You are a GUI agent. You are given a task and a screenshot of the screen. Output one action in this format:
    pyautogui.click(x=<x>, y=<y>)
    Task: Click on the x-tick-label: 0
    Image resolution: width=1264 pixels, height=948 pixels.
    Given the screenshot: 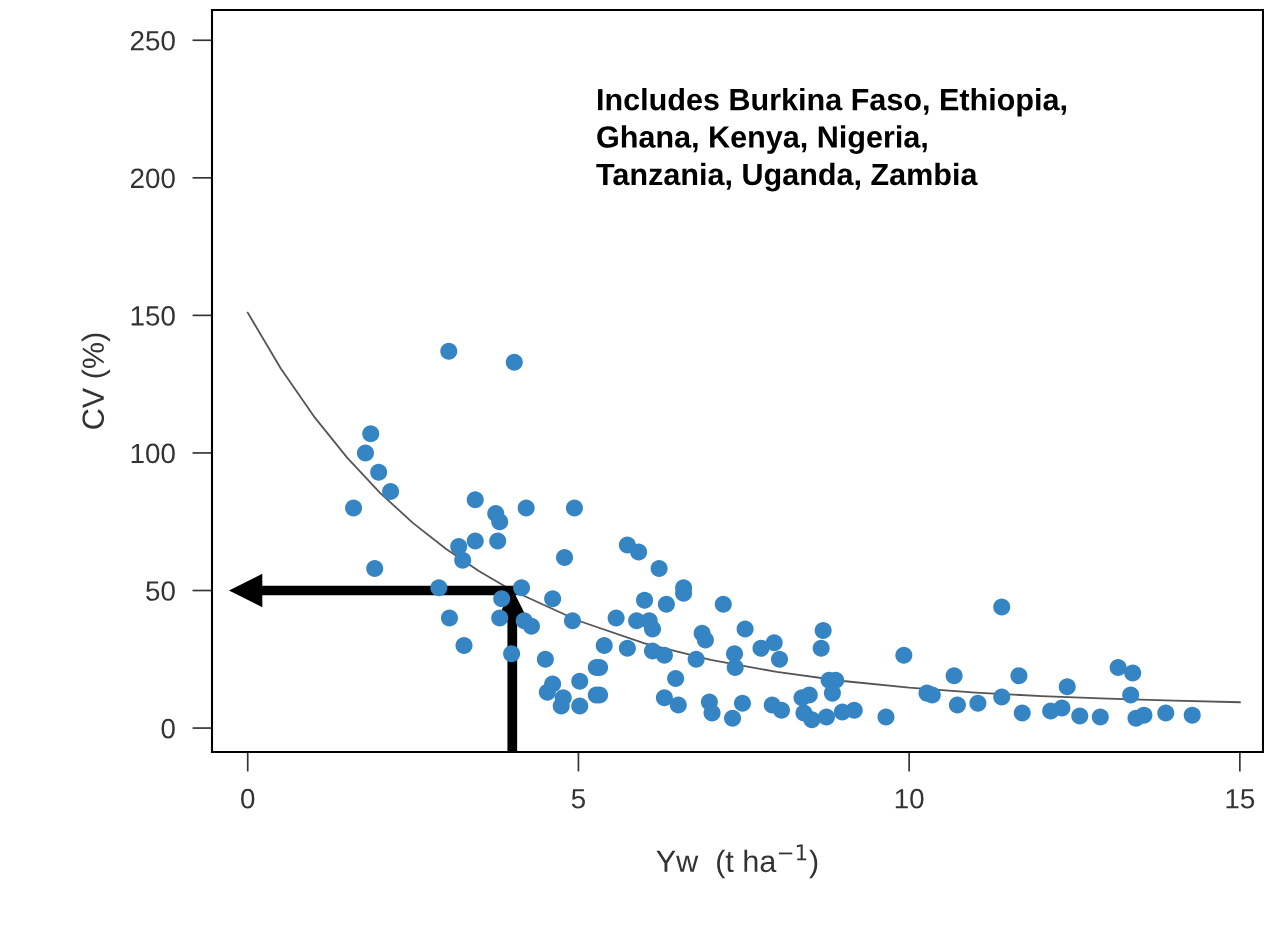 What is the action you would take?
    pyautogui.click(x=248, y=798)
    